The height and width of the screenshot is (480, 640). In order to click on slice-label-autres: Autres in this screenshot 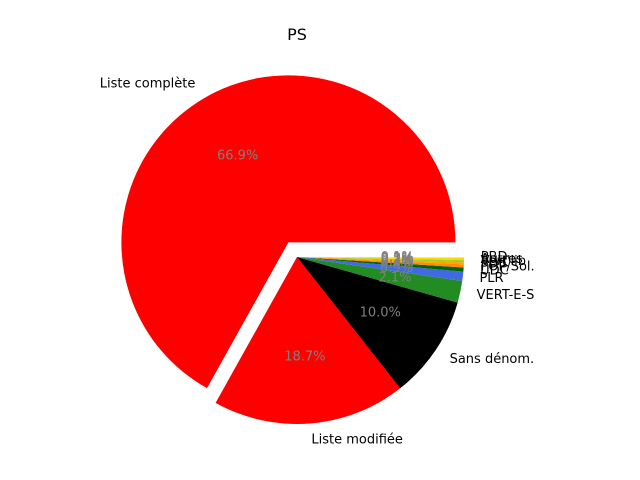, I will do `click(502, 259)`.